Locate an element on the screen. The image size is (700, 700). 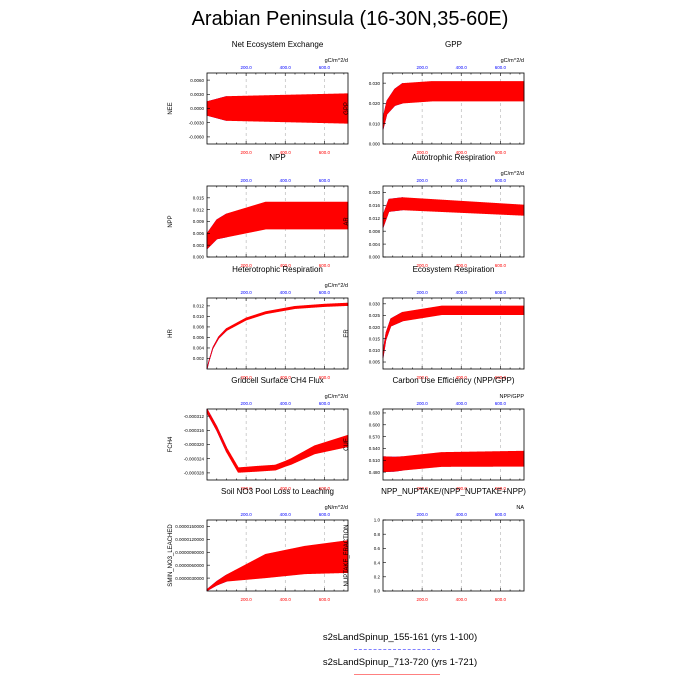
panel-8-xtick-bottom-label: 200.0 is located at coordinates (246, 599).